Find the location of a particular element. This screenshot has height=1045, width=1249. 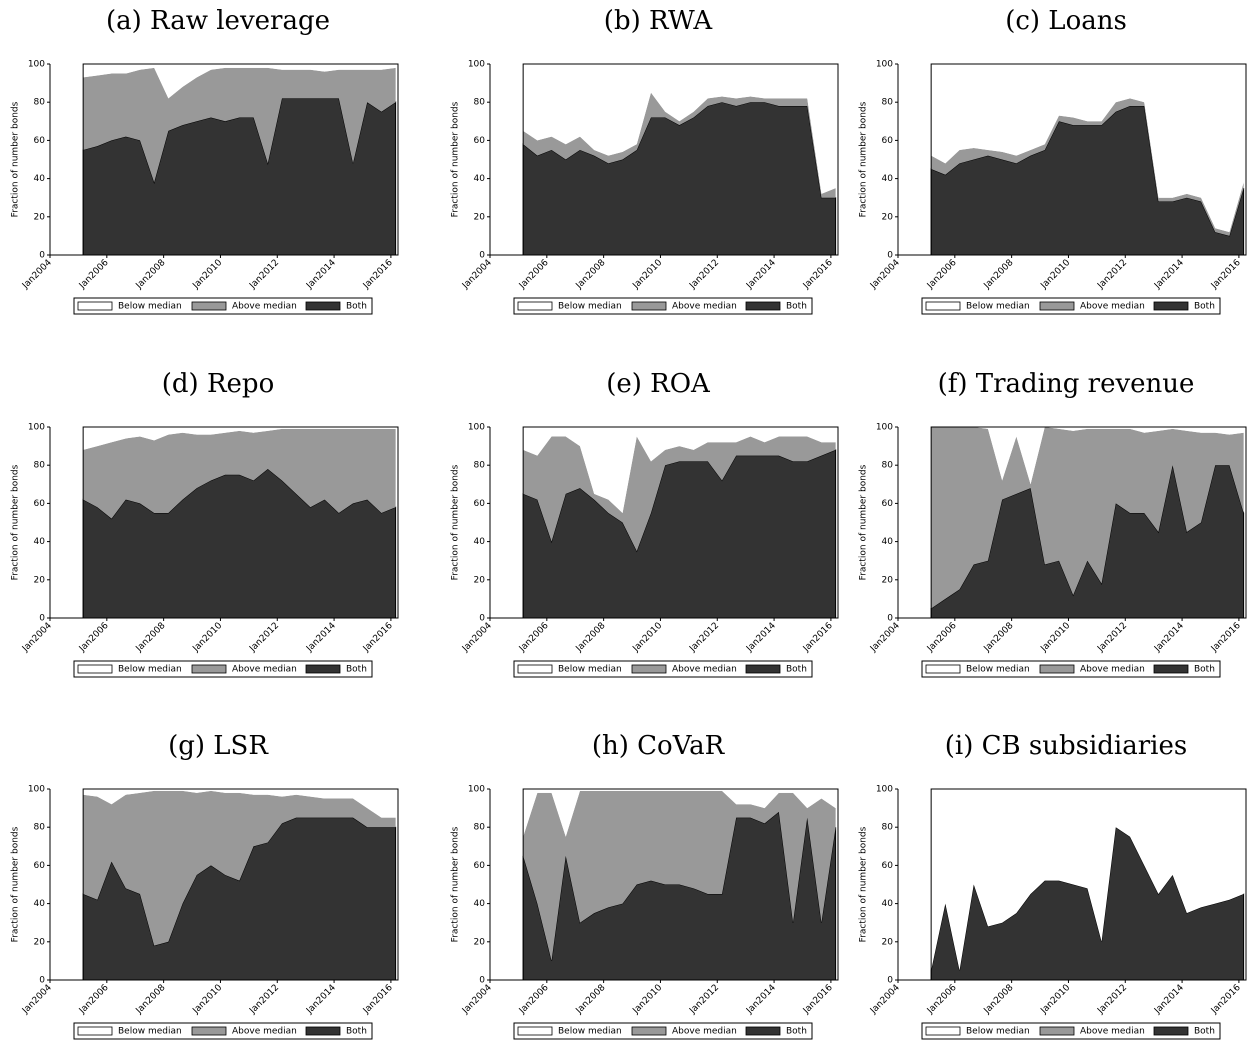

panel-title: (i) CB subsidiaries is located at coordinates (1066, 746).